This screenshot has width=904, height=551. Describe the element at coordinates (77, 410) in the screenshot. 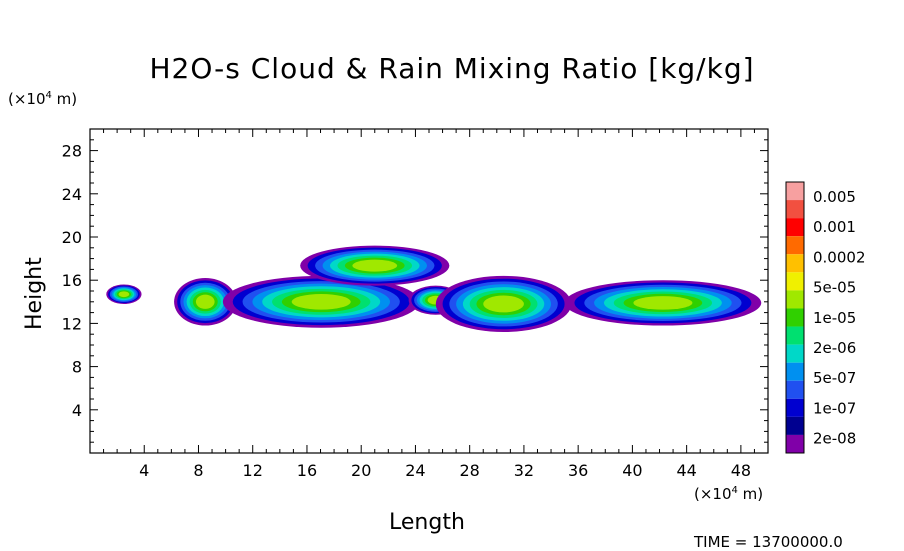

I see `y-tick-label: 4` at that location.